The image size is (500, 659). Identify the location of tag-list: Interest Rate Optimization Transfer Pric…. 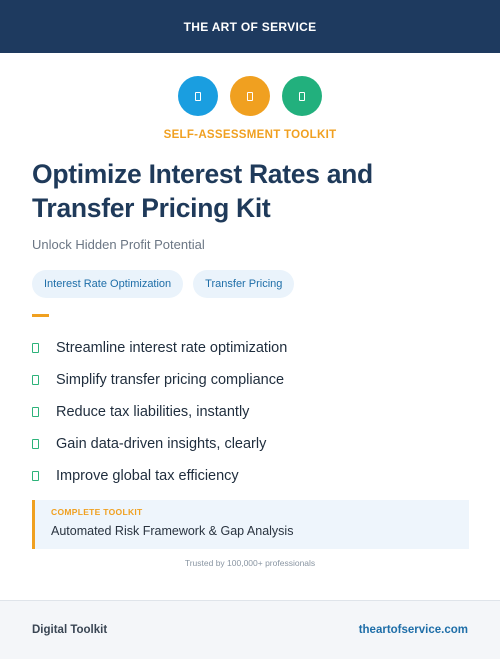
(163, 284).